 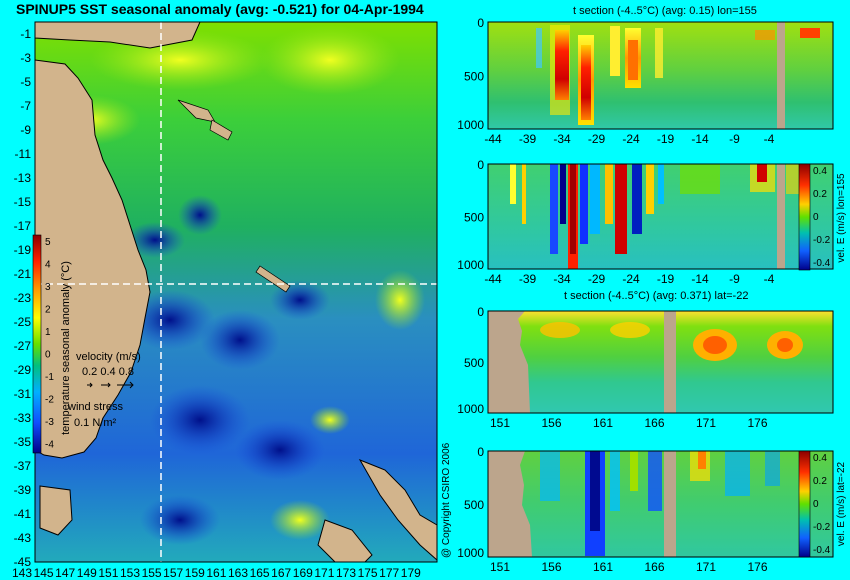 I want to click on map-colorbar-tick-label: -1, so click(x=49, y=377).